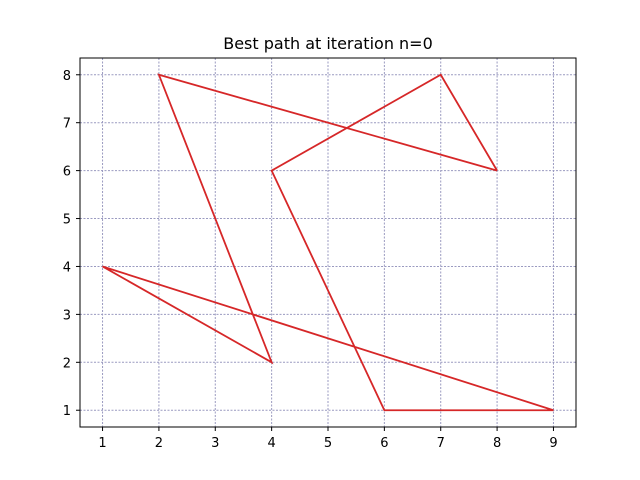 The width and height of the screenshot is (640, 480). I want to click on x-tick-label: 6, so click(384, 443).